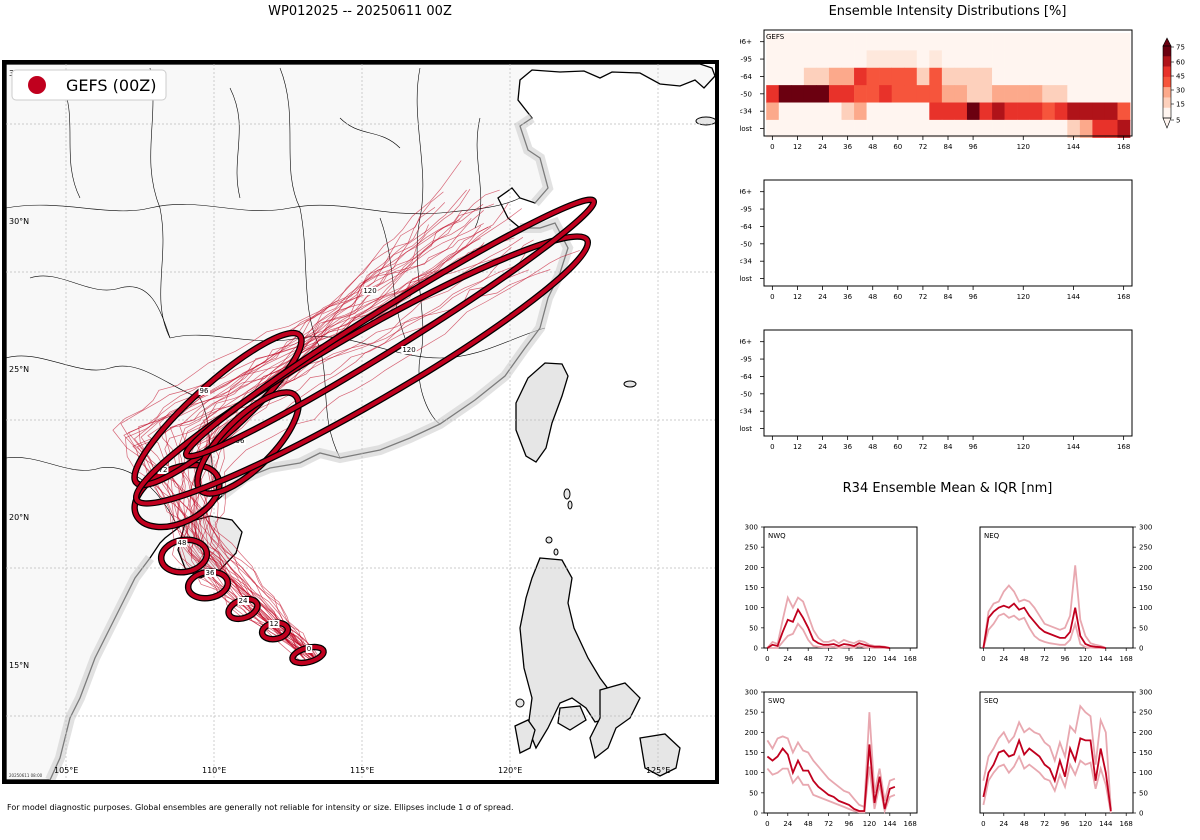 Image resolution: width=1200 pixels, height=840 pixels. What do you see at coordinates (746, 42) in the screenshot?
I see `intensity-row-label: 96+` at bounding box center [746, 42].